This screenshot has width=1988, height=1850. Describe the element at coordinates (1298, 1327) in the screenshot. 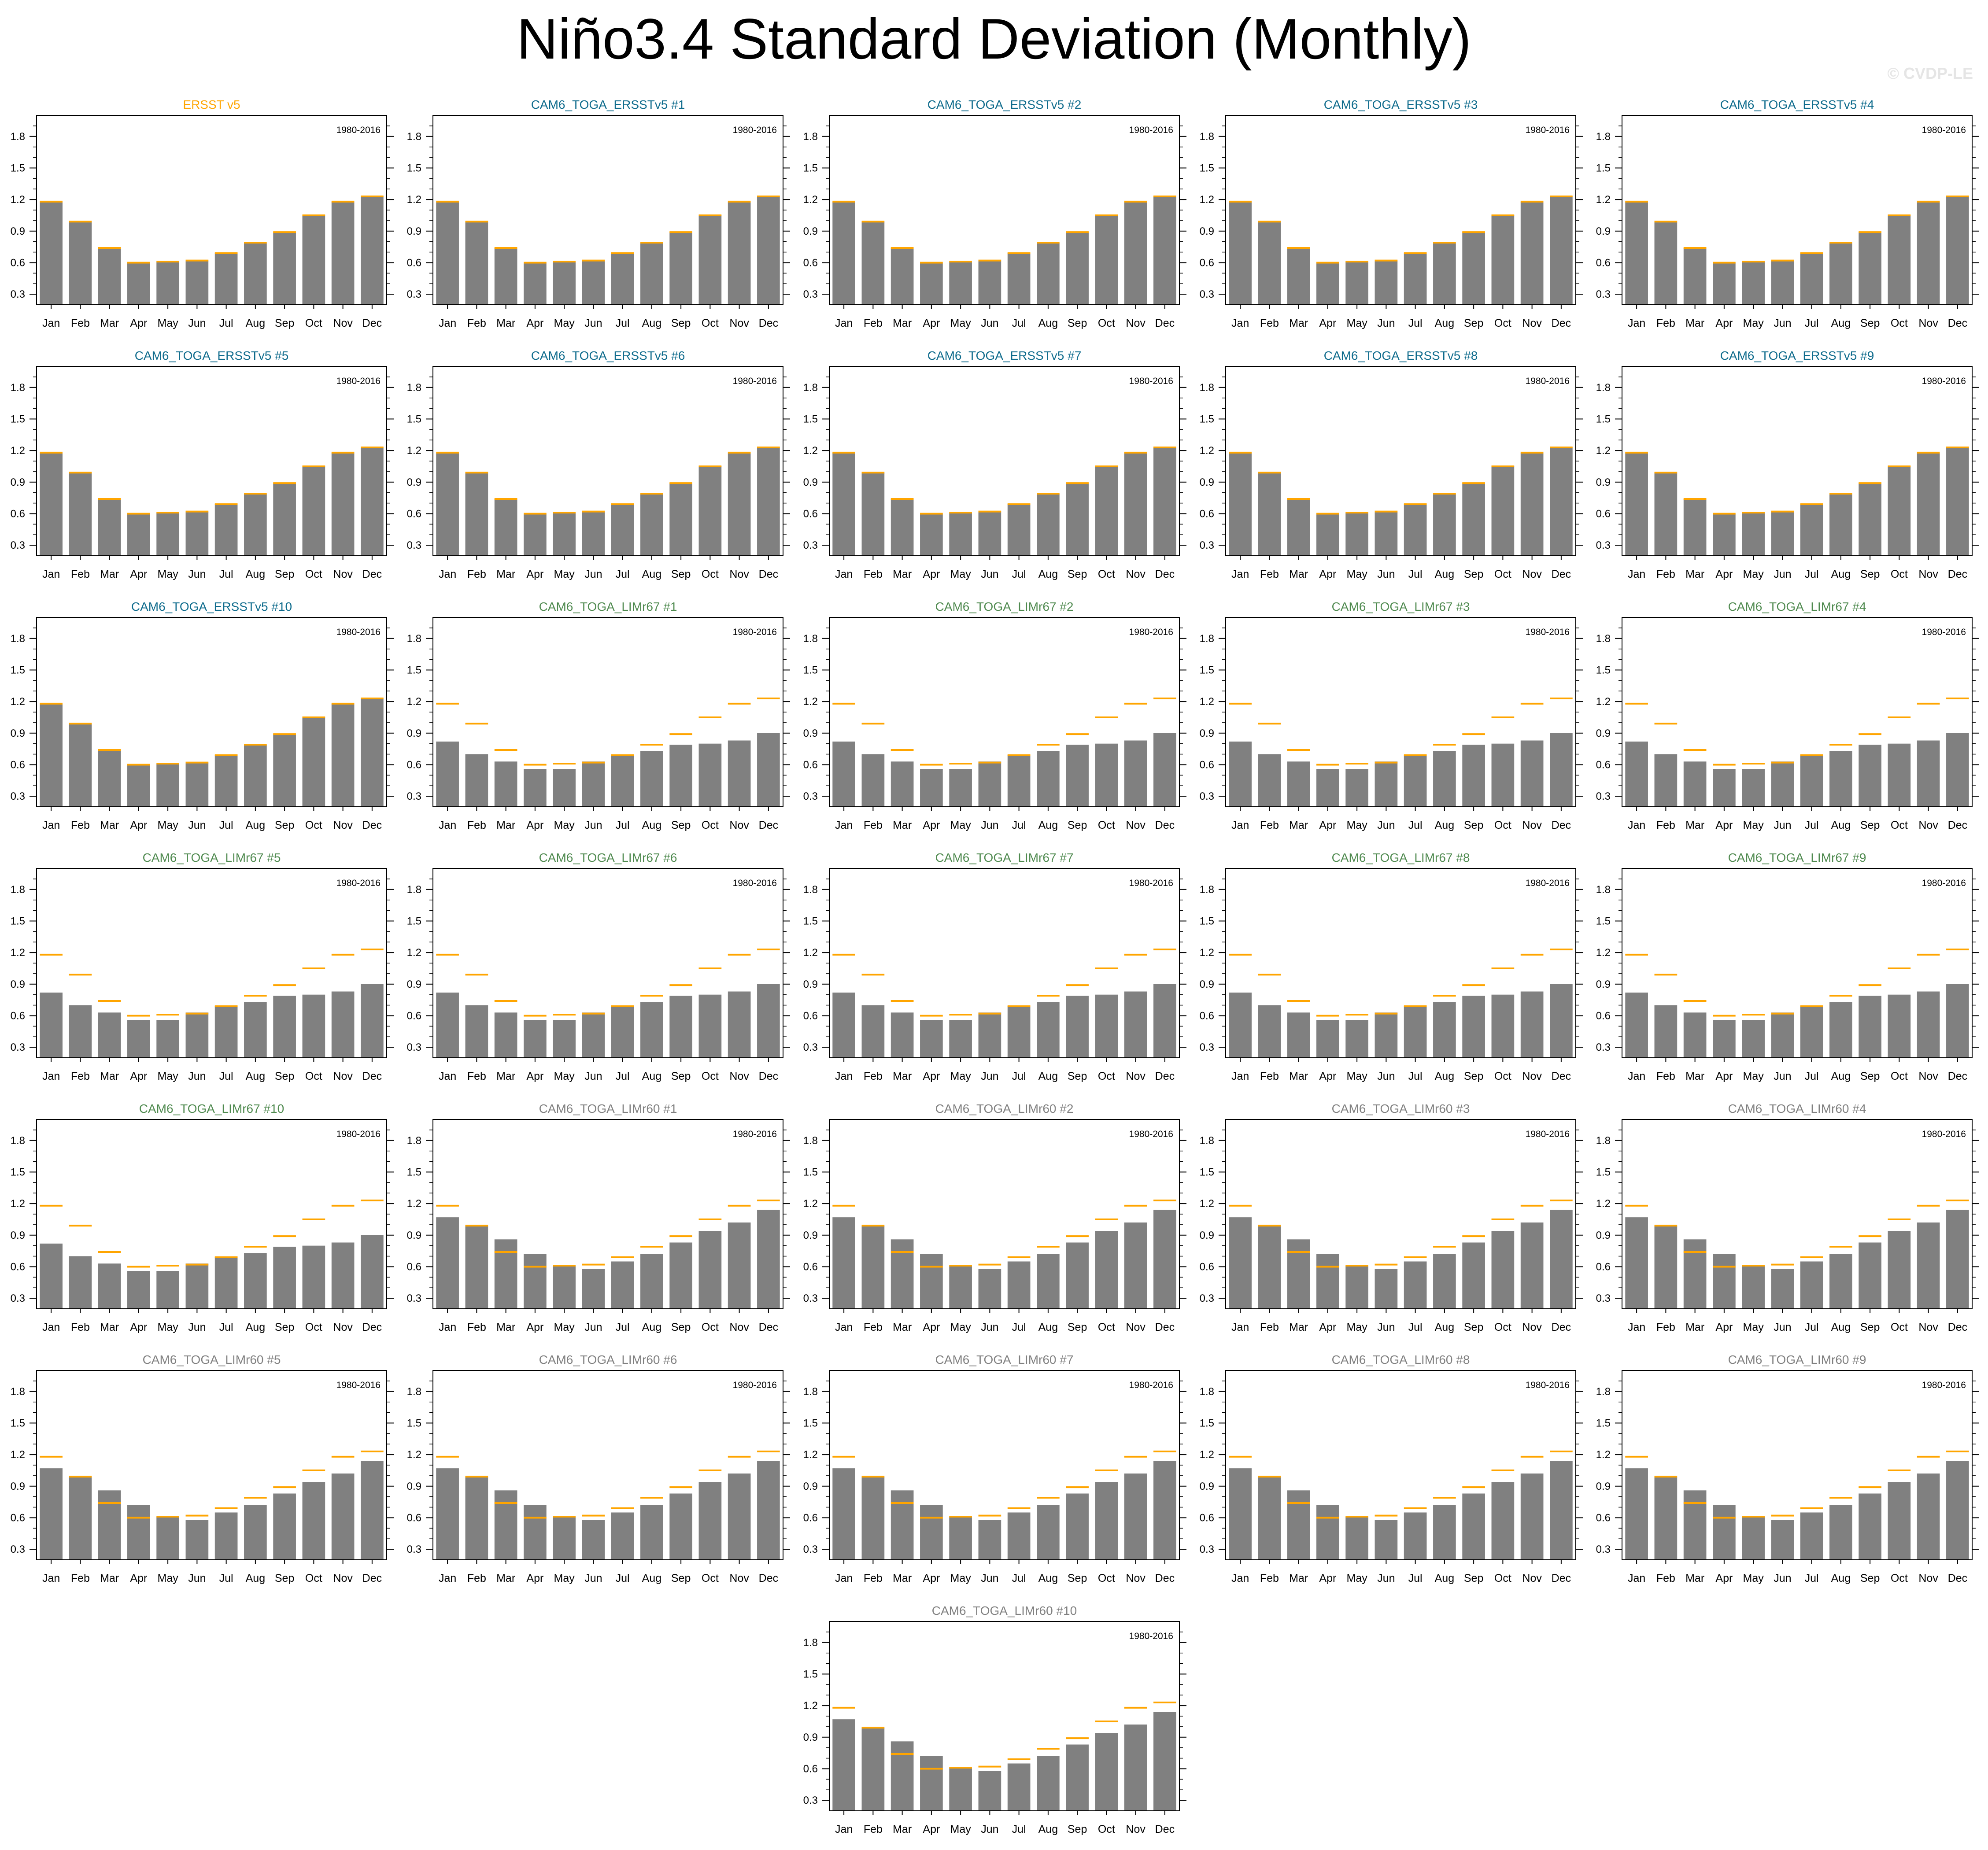

I see `x-tick-label: Mar` at that location.